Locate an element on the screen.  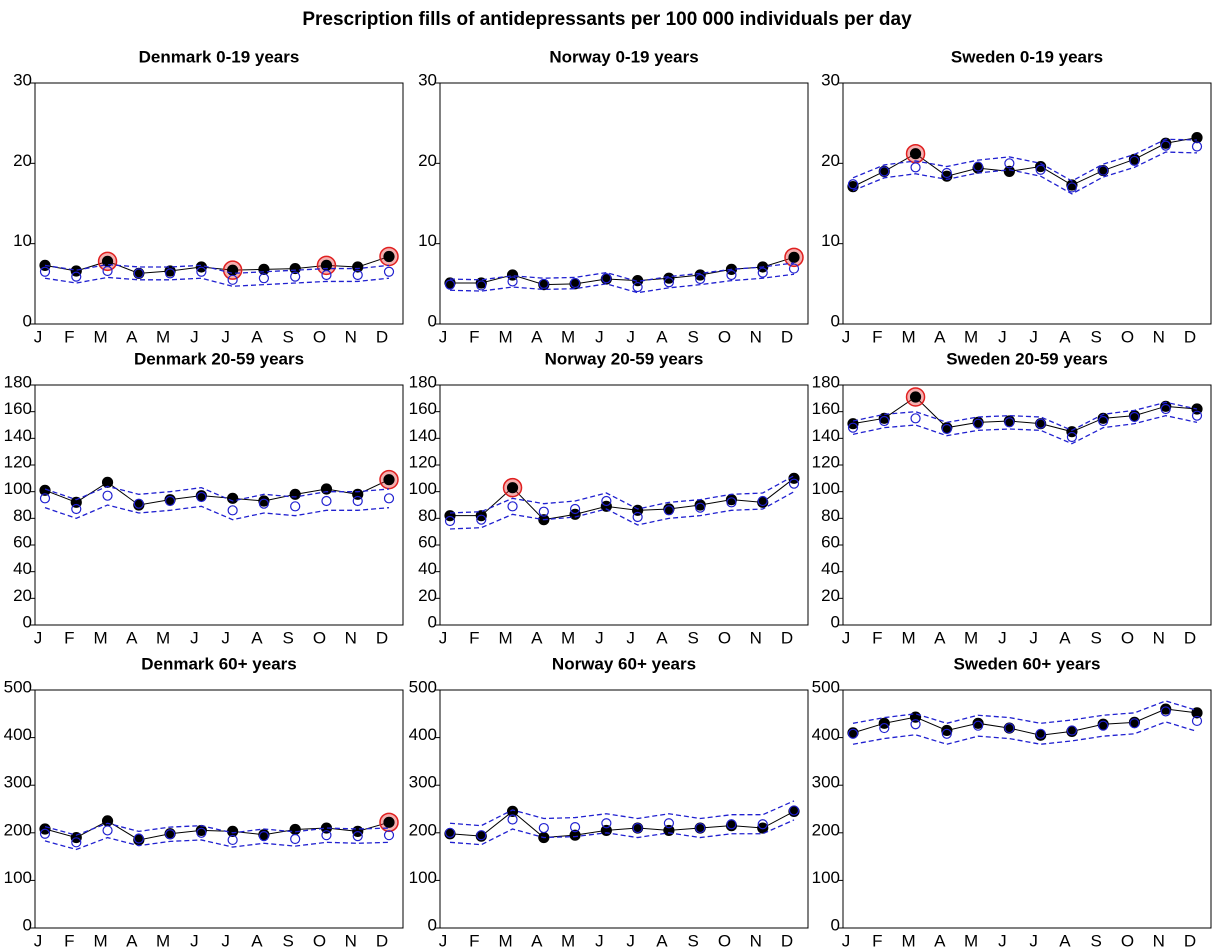
panel-title: Sweden 0-19 years is located at coordinates (1027, 56).